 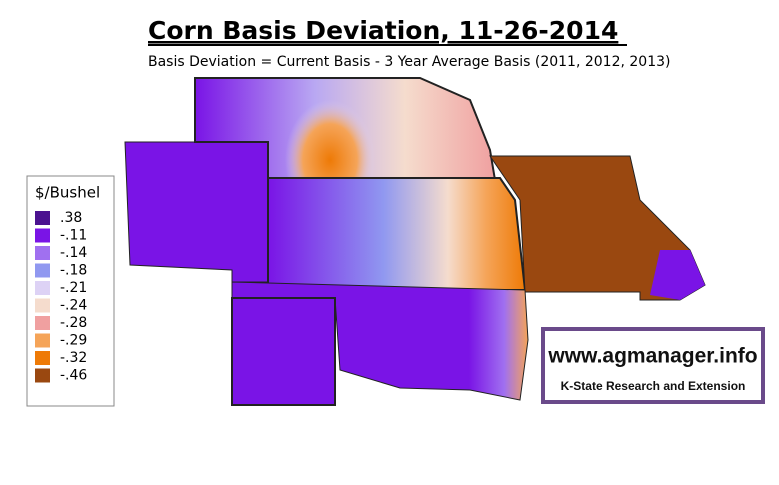 I want to click on logo-org: K-State Research and Extension, so click(x=653, y=386).